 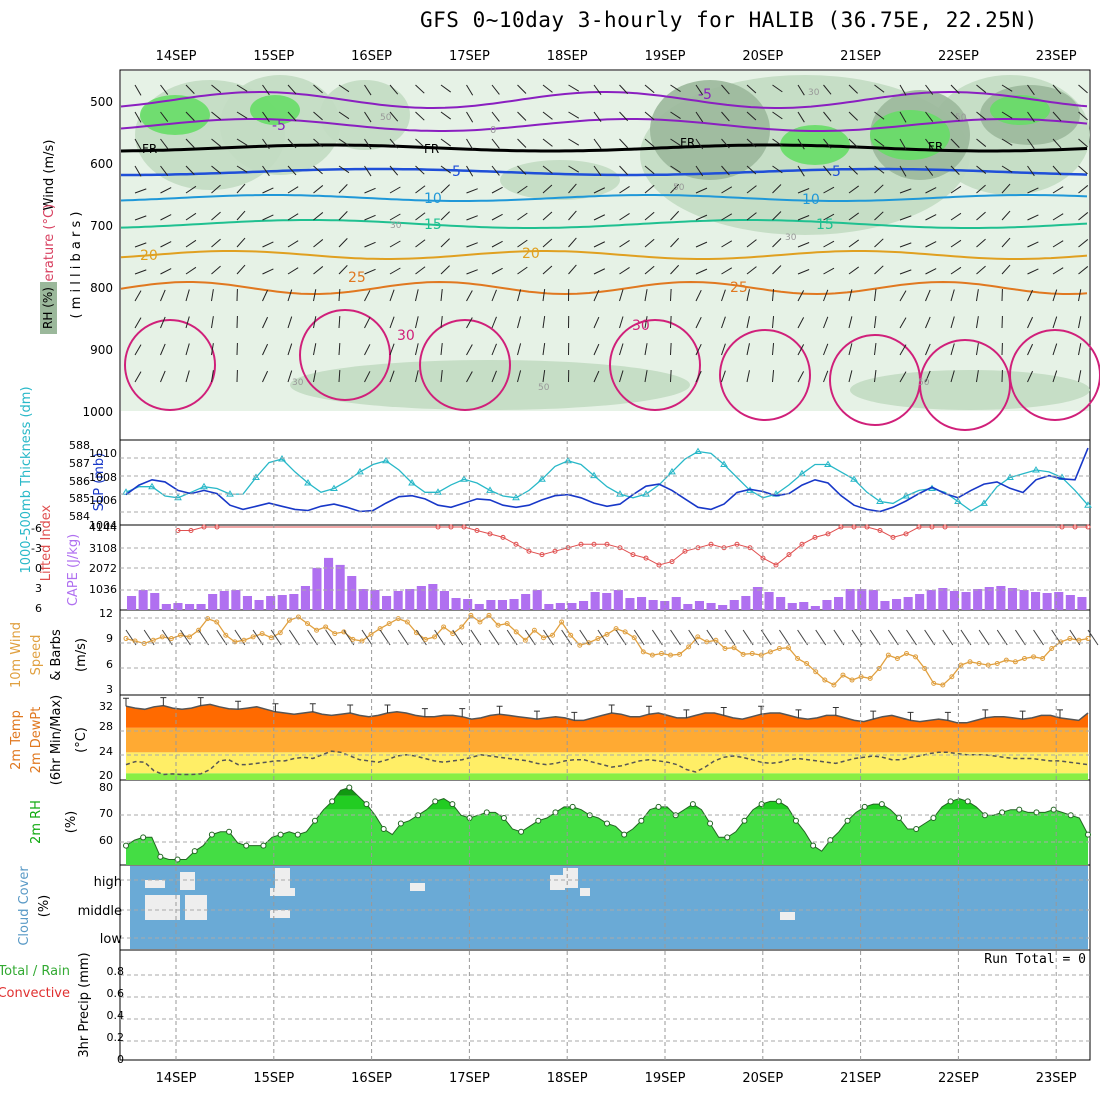 What do you see at coordinates (56, 655) in the screenshot?
I see `wind10-label-3: & Barbs` at bounding box center [56, 655].